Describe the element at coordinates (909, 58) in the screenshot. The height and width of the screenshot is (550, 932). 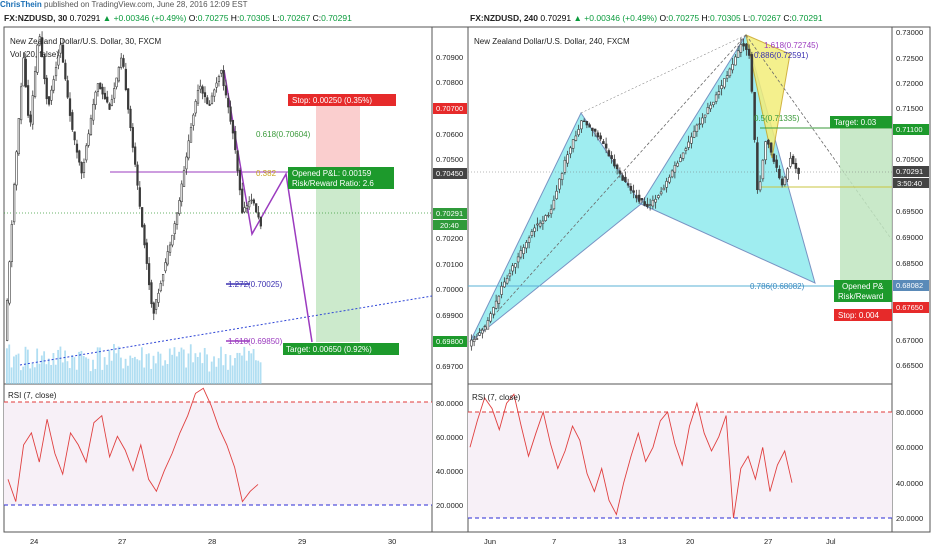
I see `right-price-tick: 0.72500` at that location.